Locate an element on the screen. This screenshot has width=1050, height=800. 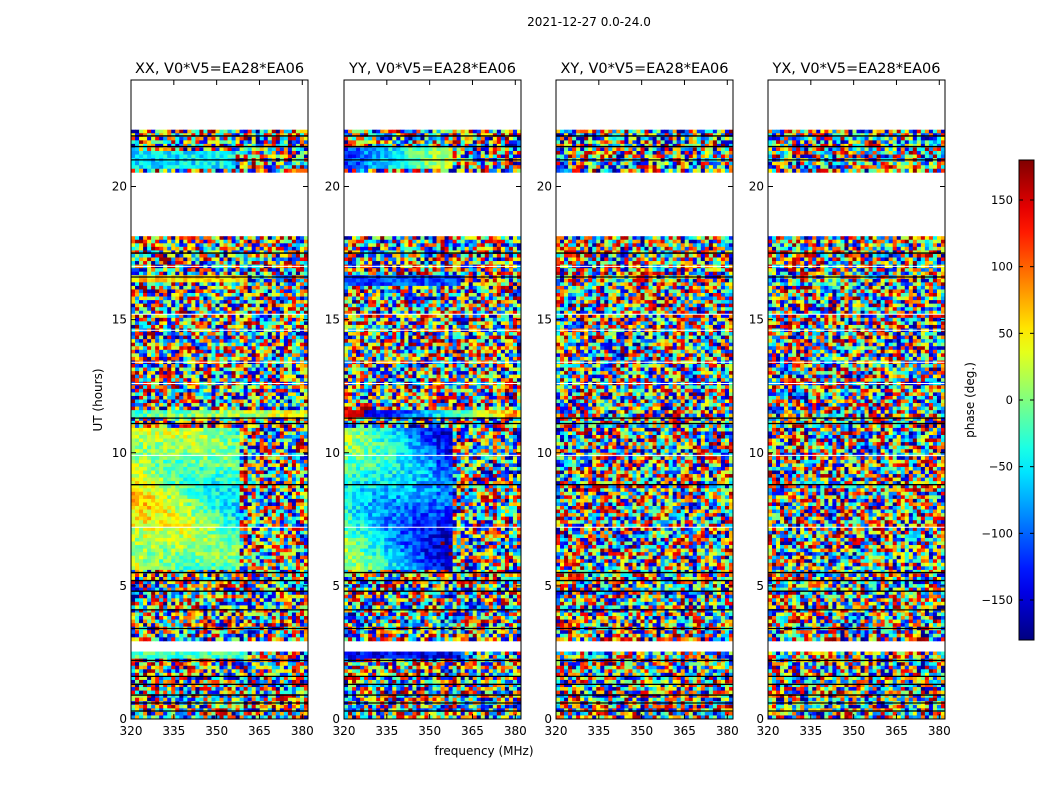
colorbar-tick-label: −150 is located at coordinates (997, 600).